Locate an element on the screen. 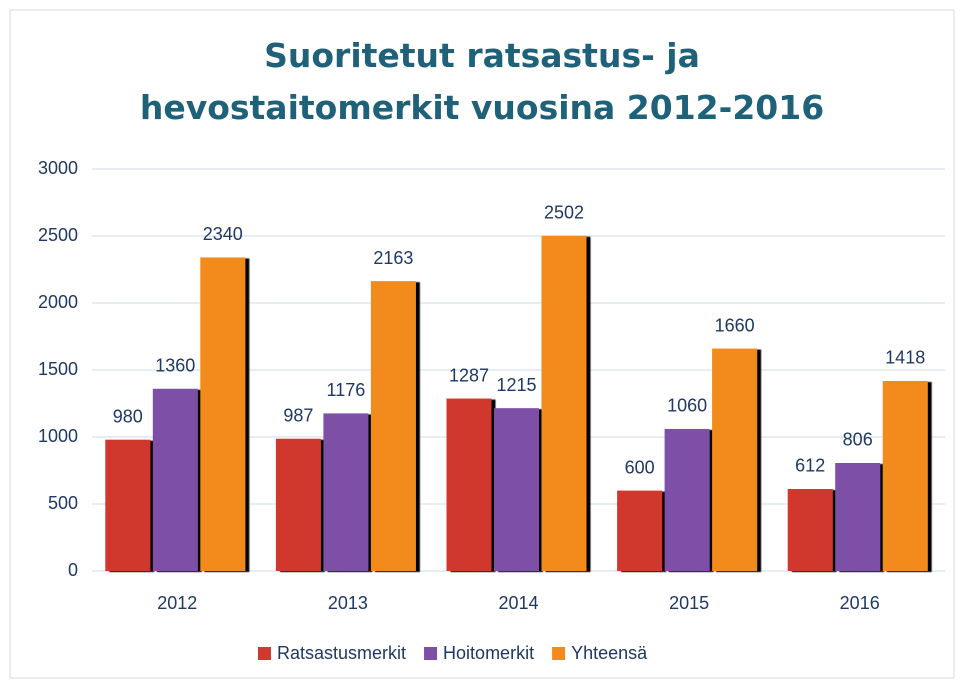 Image resolution: width=964 pixels, height=686 pixels. y-tick-label: 1500 is located at coordinates (58, 369).